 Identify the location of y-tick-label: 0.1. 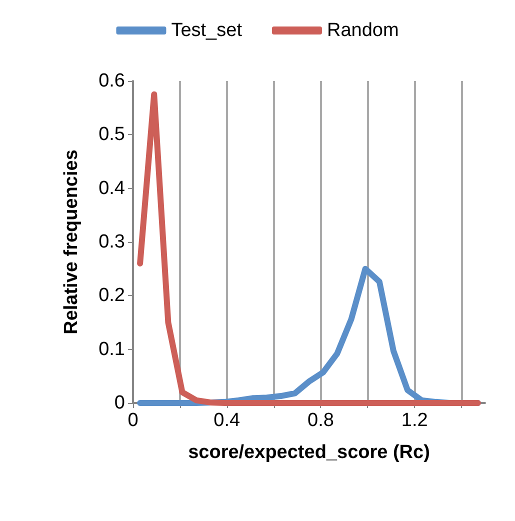
(111, 349).